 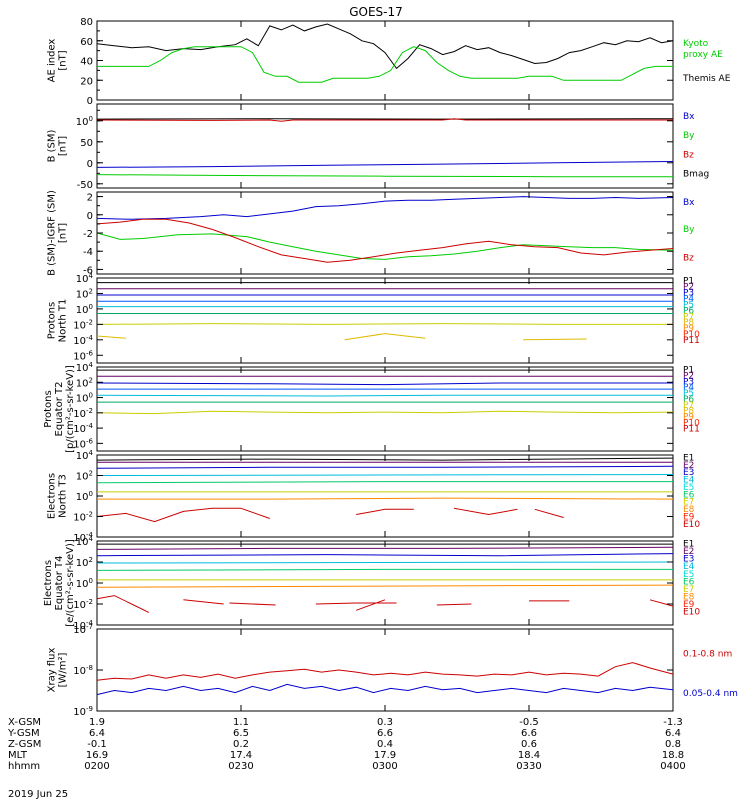 What do you see at coordinates (24, 744) in the screenshot?
I see `x-row-label: Z-GSM` at bounding box center [24, 744].